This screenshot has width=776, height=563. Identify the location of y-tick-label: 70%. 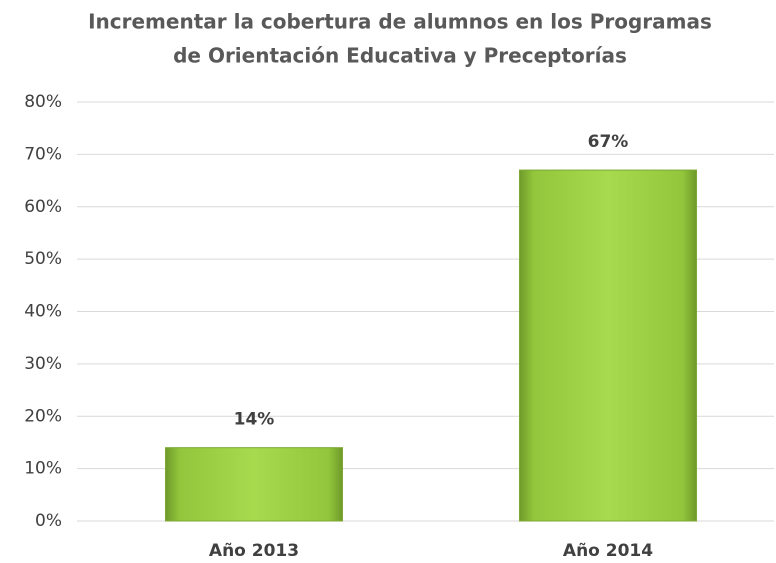
(43, 154).